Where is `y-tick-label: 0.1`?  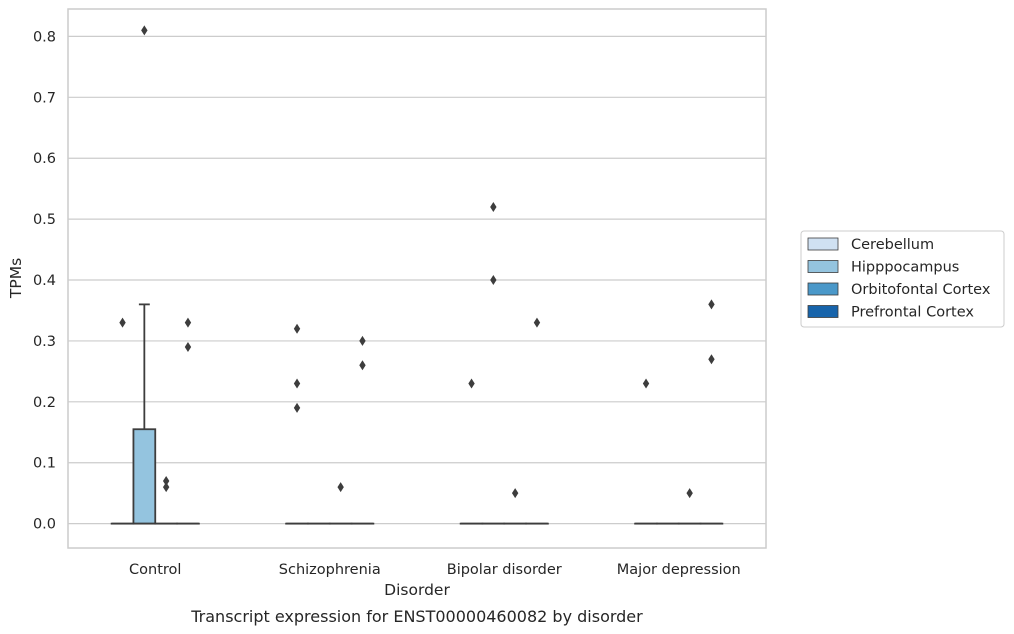
y-tick-label: 0.1 is located at coordinates (44, 464).